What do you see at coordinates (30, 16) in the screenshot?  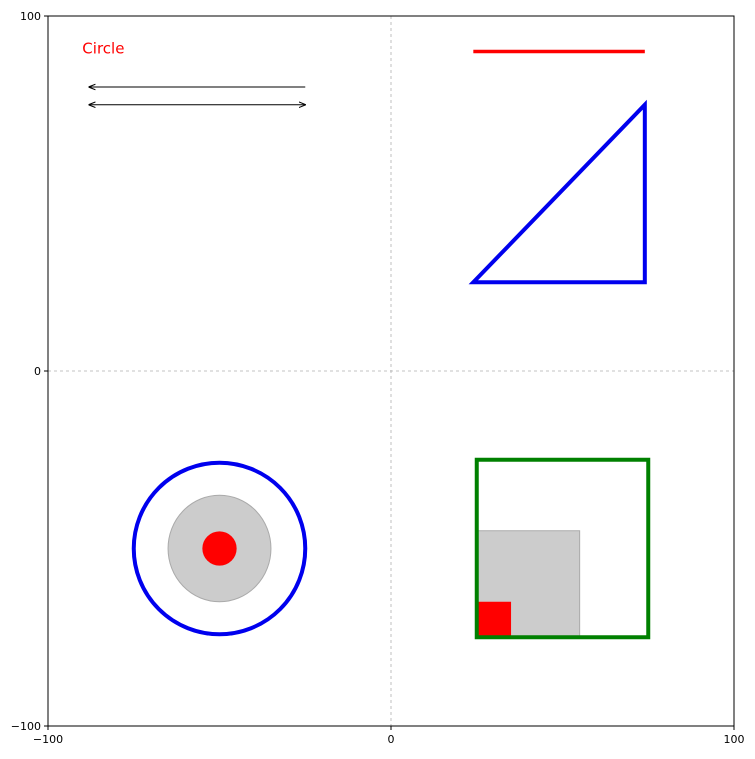 I see `y-tick-label: 100` at bounding box center [30, 16].